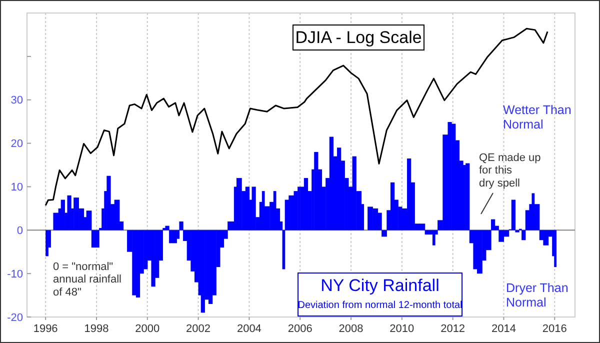 This screenshot has width=600, height=343. What do you see at coordinates (402, 329) in the screenshot?
I see `x-tick-label: 2010` at bounding box center [402, 329].